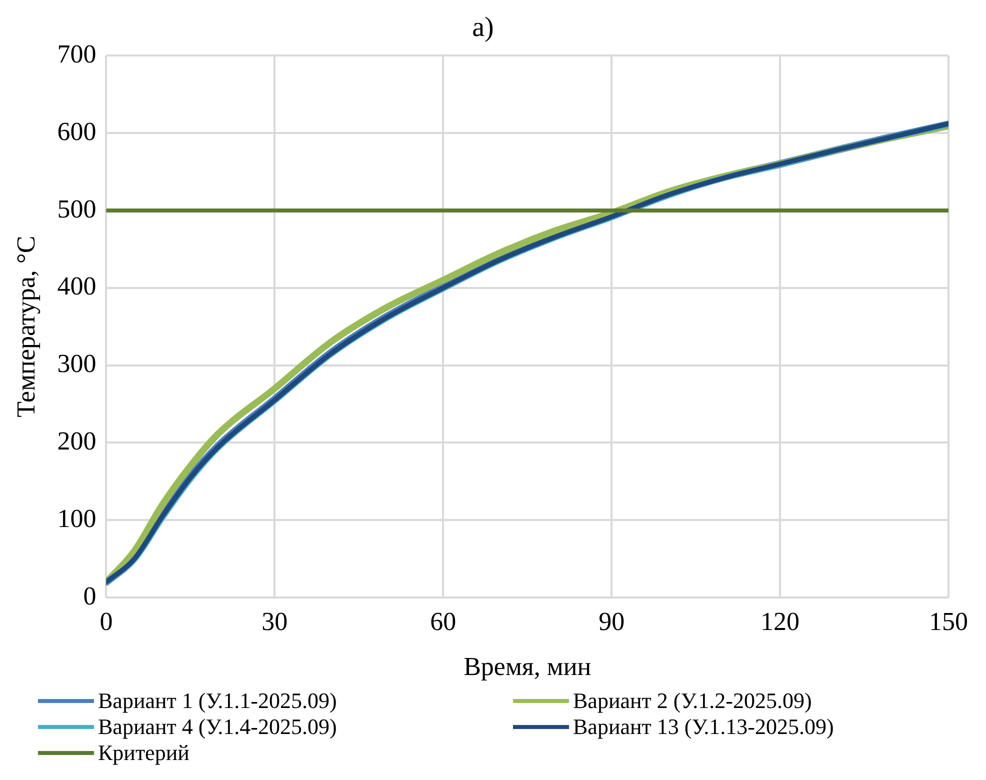  What do you see at coordinates (217, 727) in the screenshot?
I see `legend-label: Вариант 4 (У.1.4-2025.09)` at bounding box center [217, 727].